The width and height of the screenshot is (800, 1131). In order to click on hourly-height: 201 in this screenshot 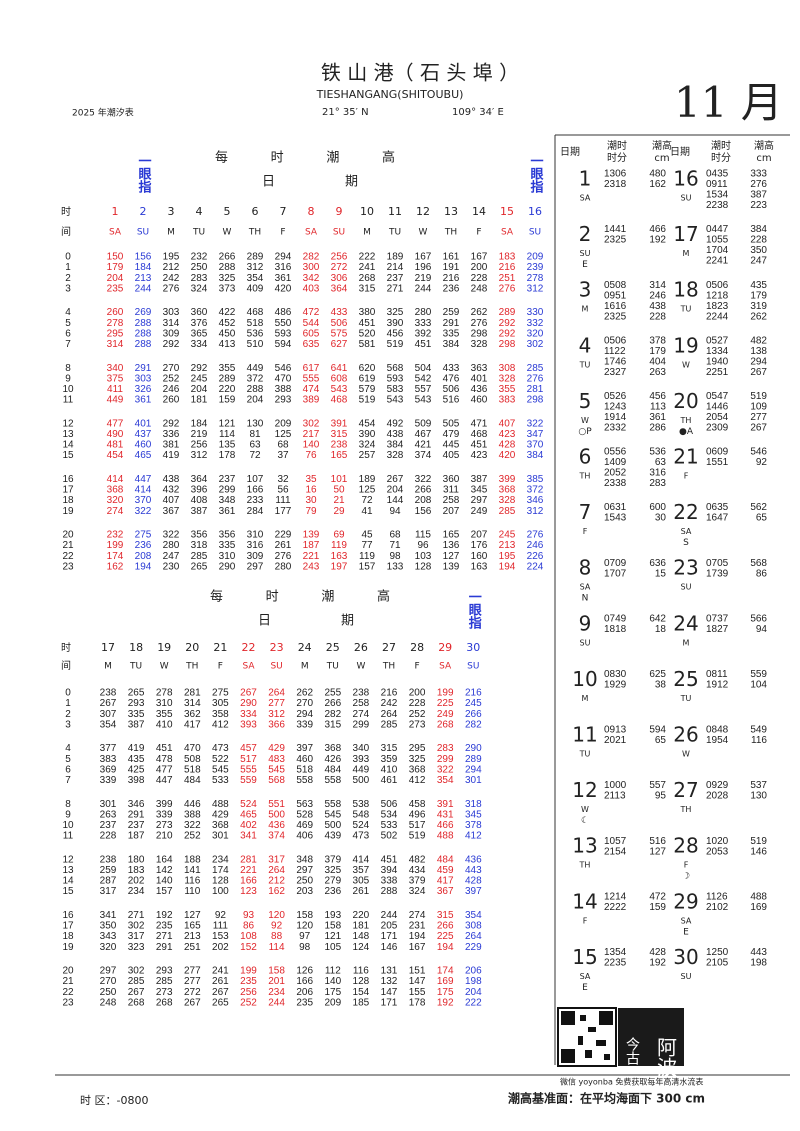, I will do `click(276, 981)`.